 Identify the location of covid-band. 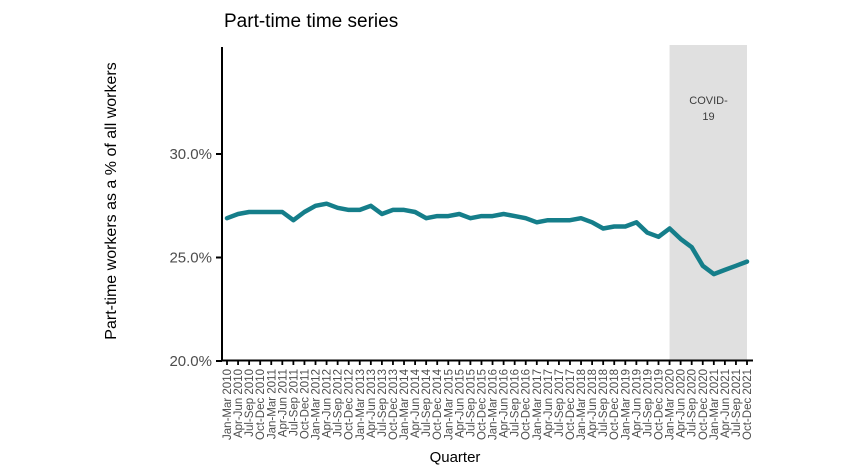
(708, 203).